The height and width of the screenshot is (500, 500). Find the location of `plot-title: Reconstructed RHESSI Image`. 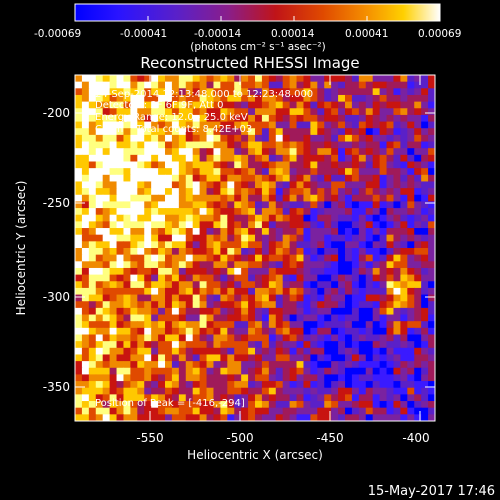

plot-title: Reconstructed RHESSI Image is located at coordinates (249, 63).